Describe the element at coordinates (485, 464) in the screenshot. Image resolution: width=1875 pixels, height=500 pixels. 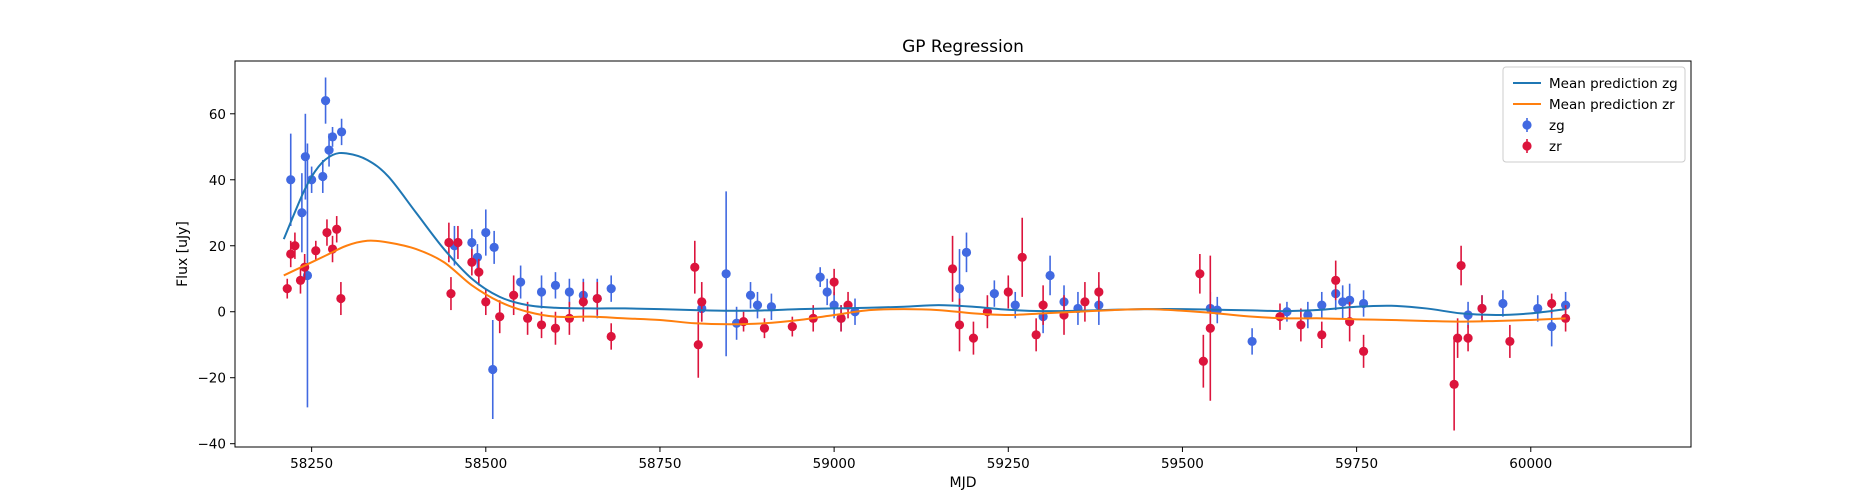
I see `x-tick-label: 58500` at that location.